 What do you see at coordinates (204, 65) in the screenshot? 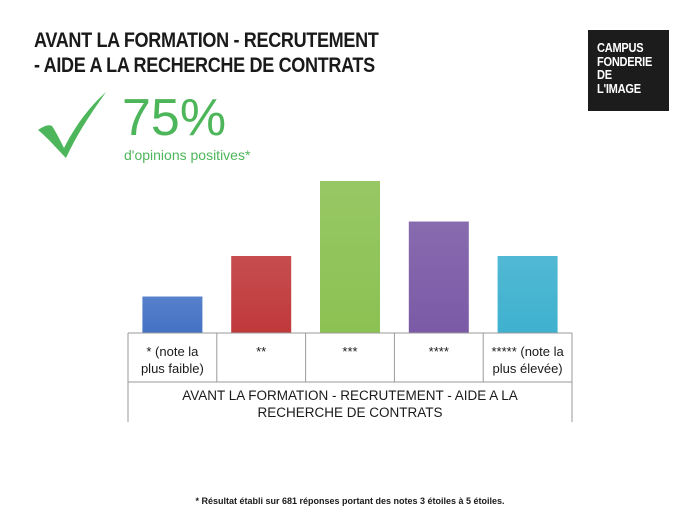
I see `title-line-2: - AIDE A LA RECHERCHE DE CONTRATS` at bounding box center [204, 65].